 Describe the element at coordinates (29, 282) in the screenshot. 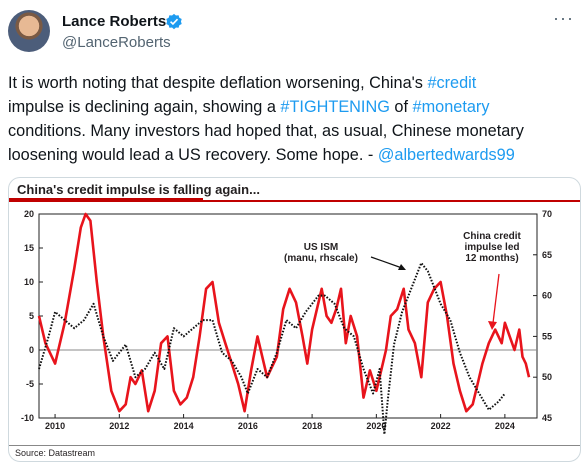

I see `y-left-tick-label: 10` at that location.